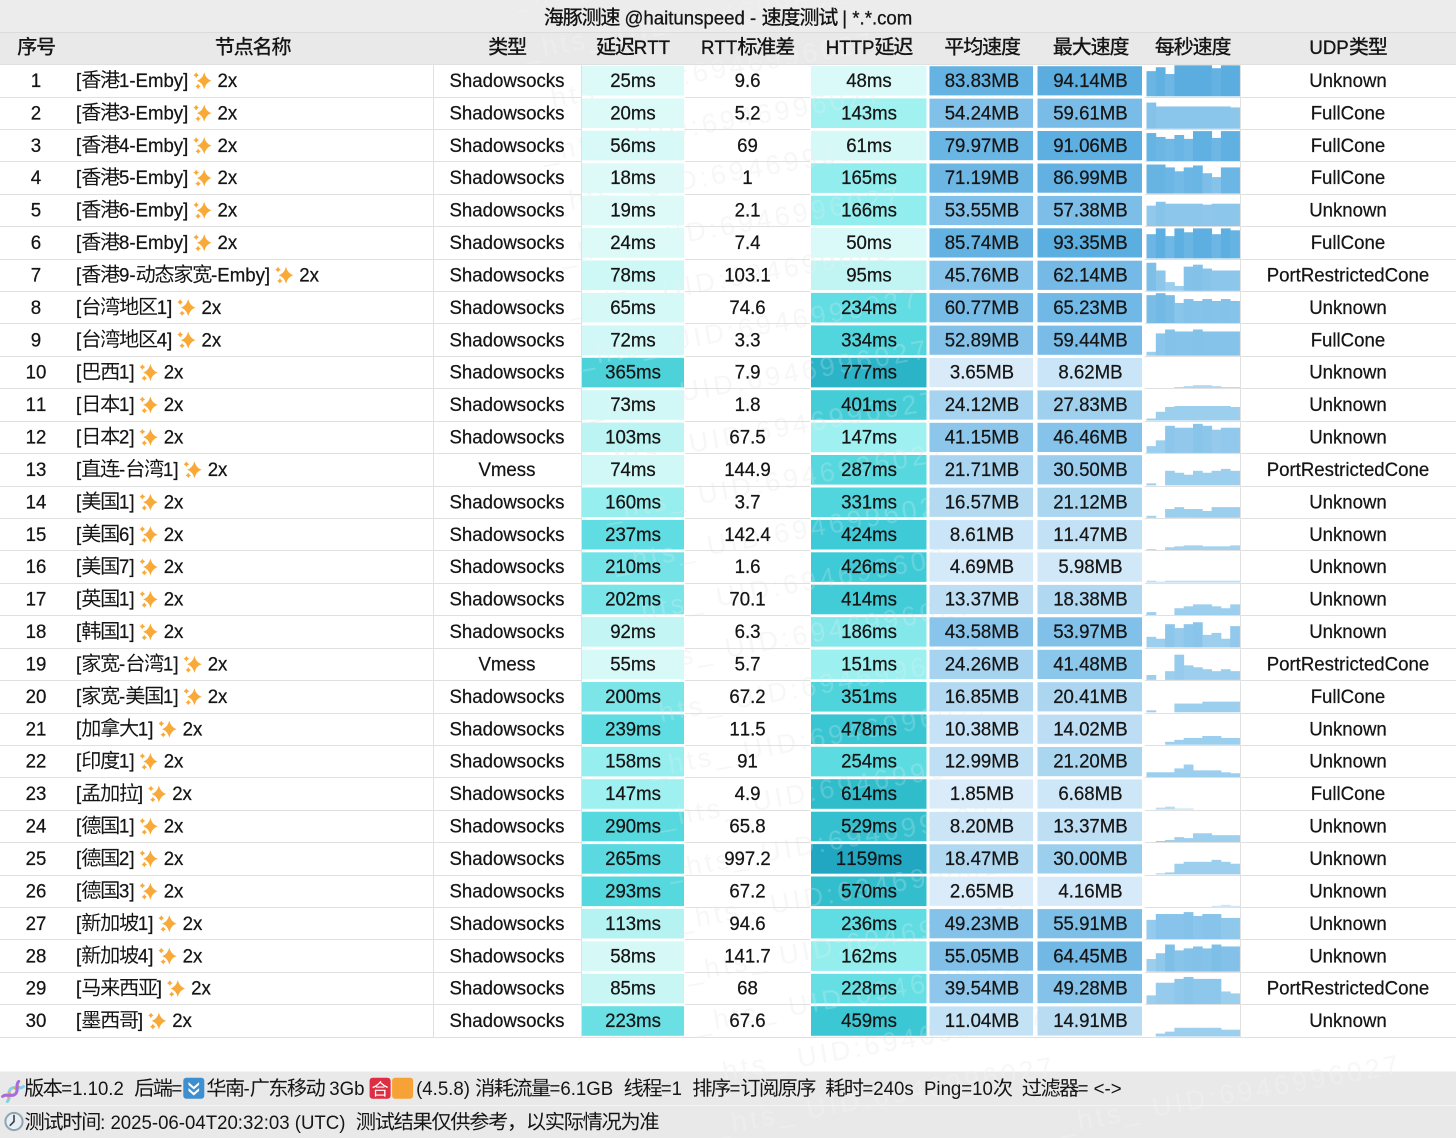 The width and height of the screenshot is (1456, 1138). I want to click on svg-text: 113ms, so click(633, 924).